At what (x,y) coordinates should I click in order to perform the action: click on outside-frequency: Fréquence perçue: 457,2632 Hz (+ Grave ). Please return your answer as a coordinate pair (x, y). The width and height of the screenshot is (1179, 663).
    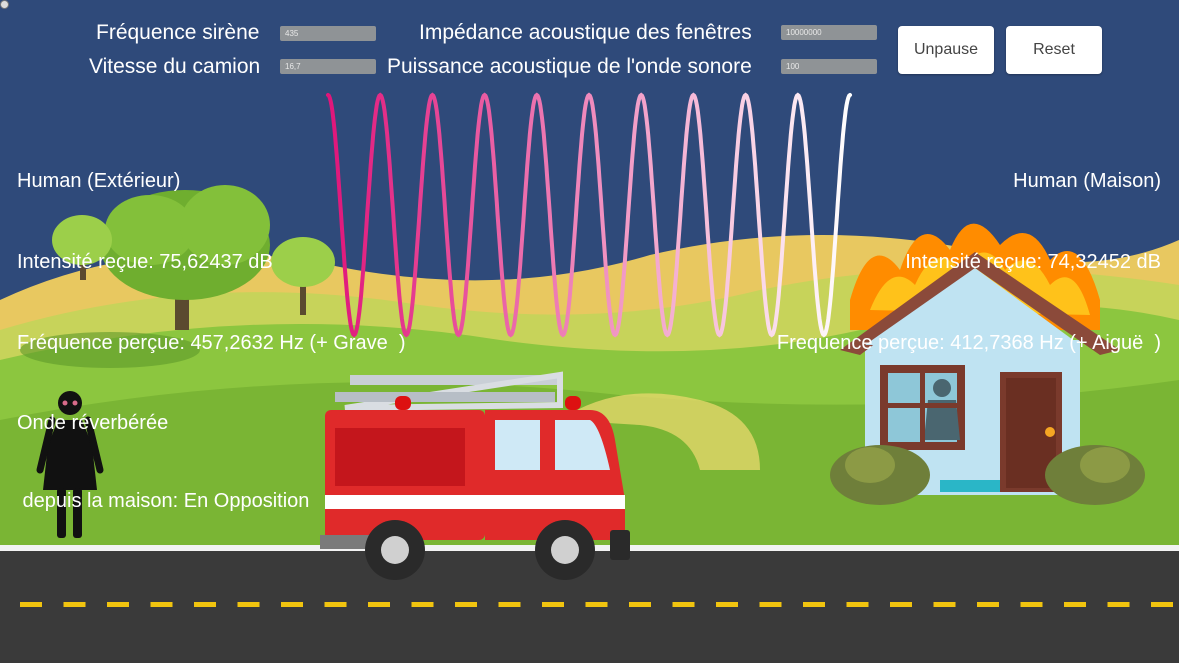
    Looking at the image, I should click on (211, 343).